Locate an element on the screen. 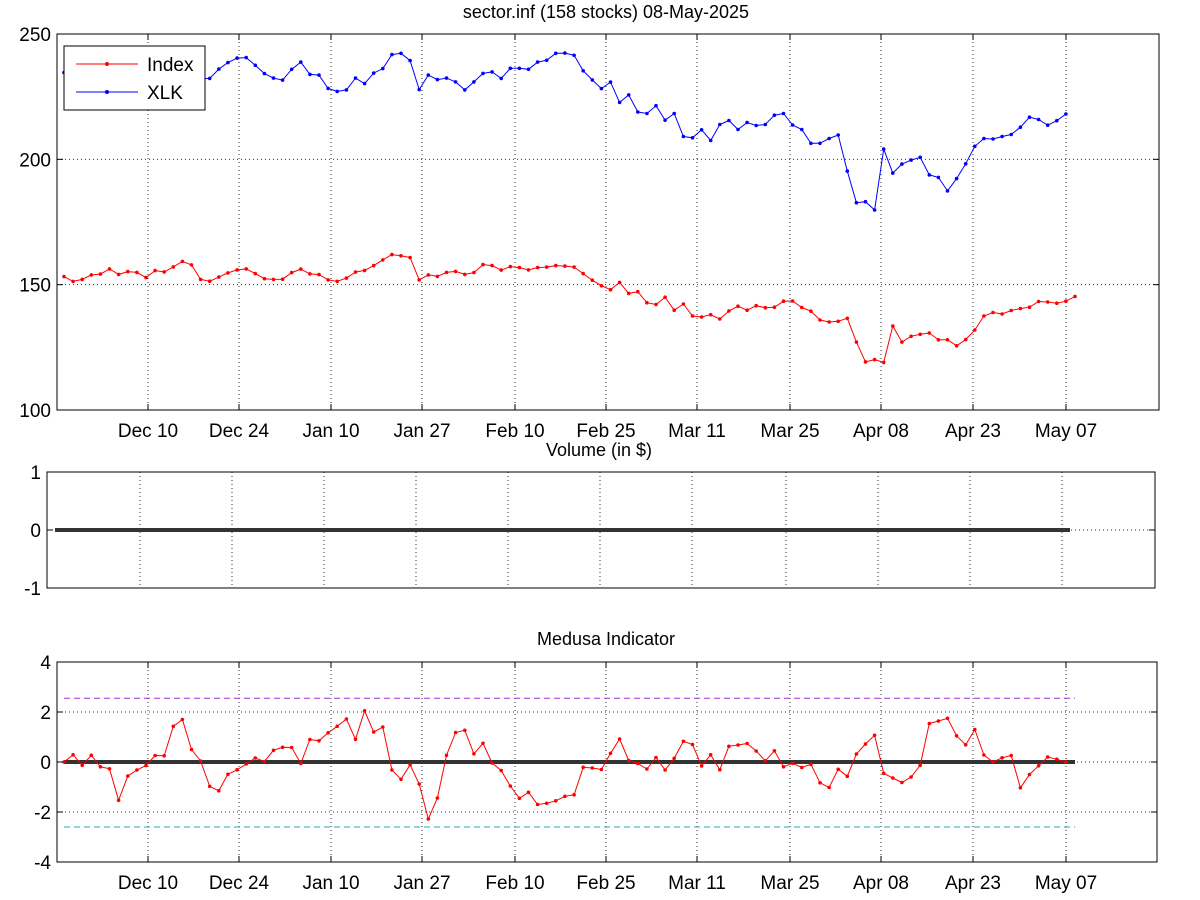 The height and width of the screenshot is (900, 1200). y-tick-label: 200 is located at coordinates (35, 160).